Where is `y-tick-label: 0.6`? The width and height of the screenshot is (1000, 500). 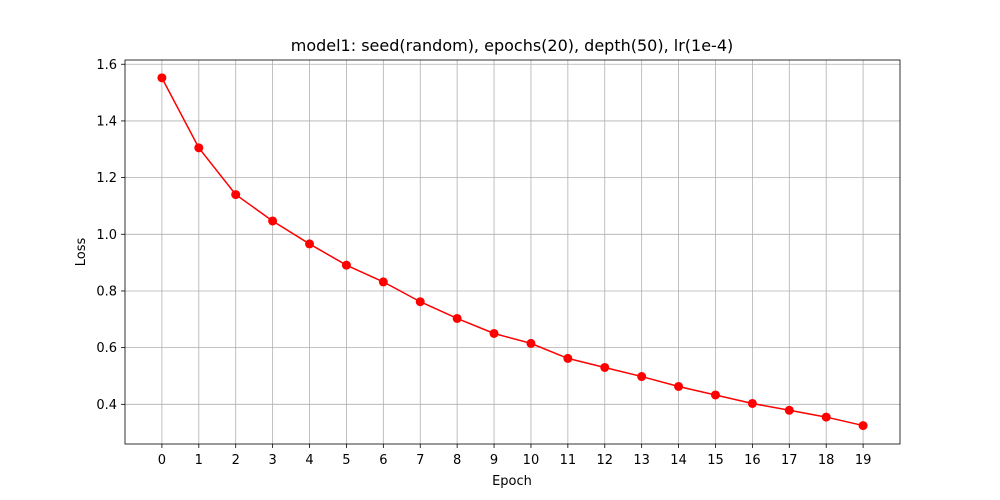 y-tick-label: 0.6 is located at coordinates (106, 348).